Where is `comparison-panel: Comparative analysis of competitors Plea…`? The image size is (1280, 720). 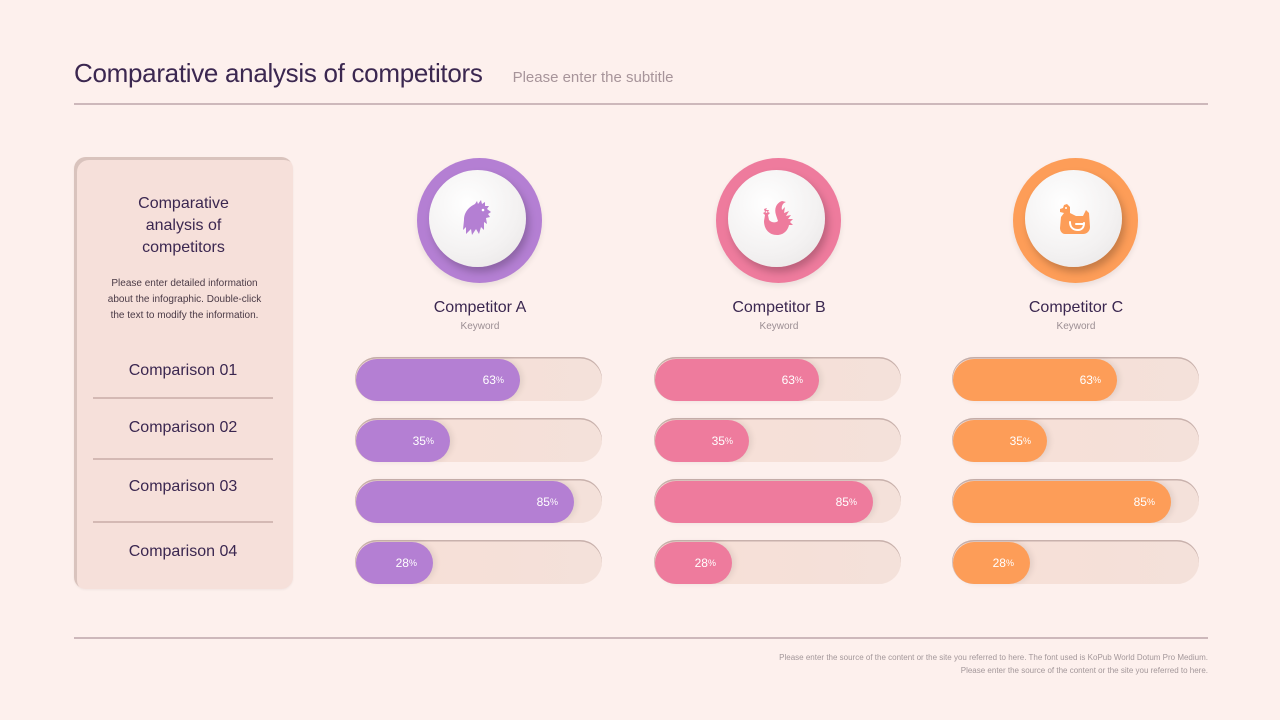 comparison-panel: Comparative analysis of competitors Plea… is located at coordinates (183, 373).